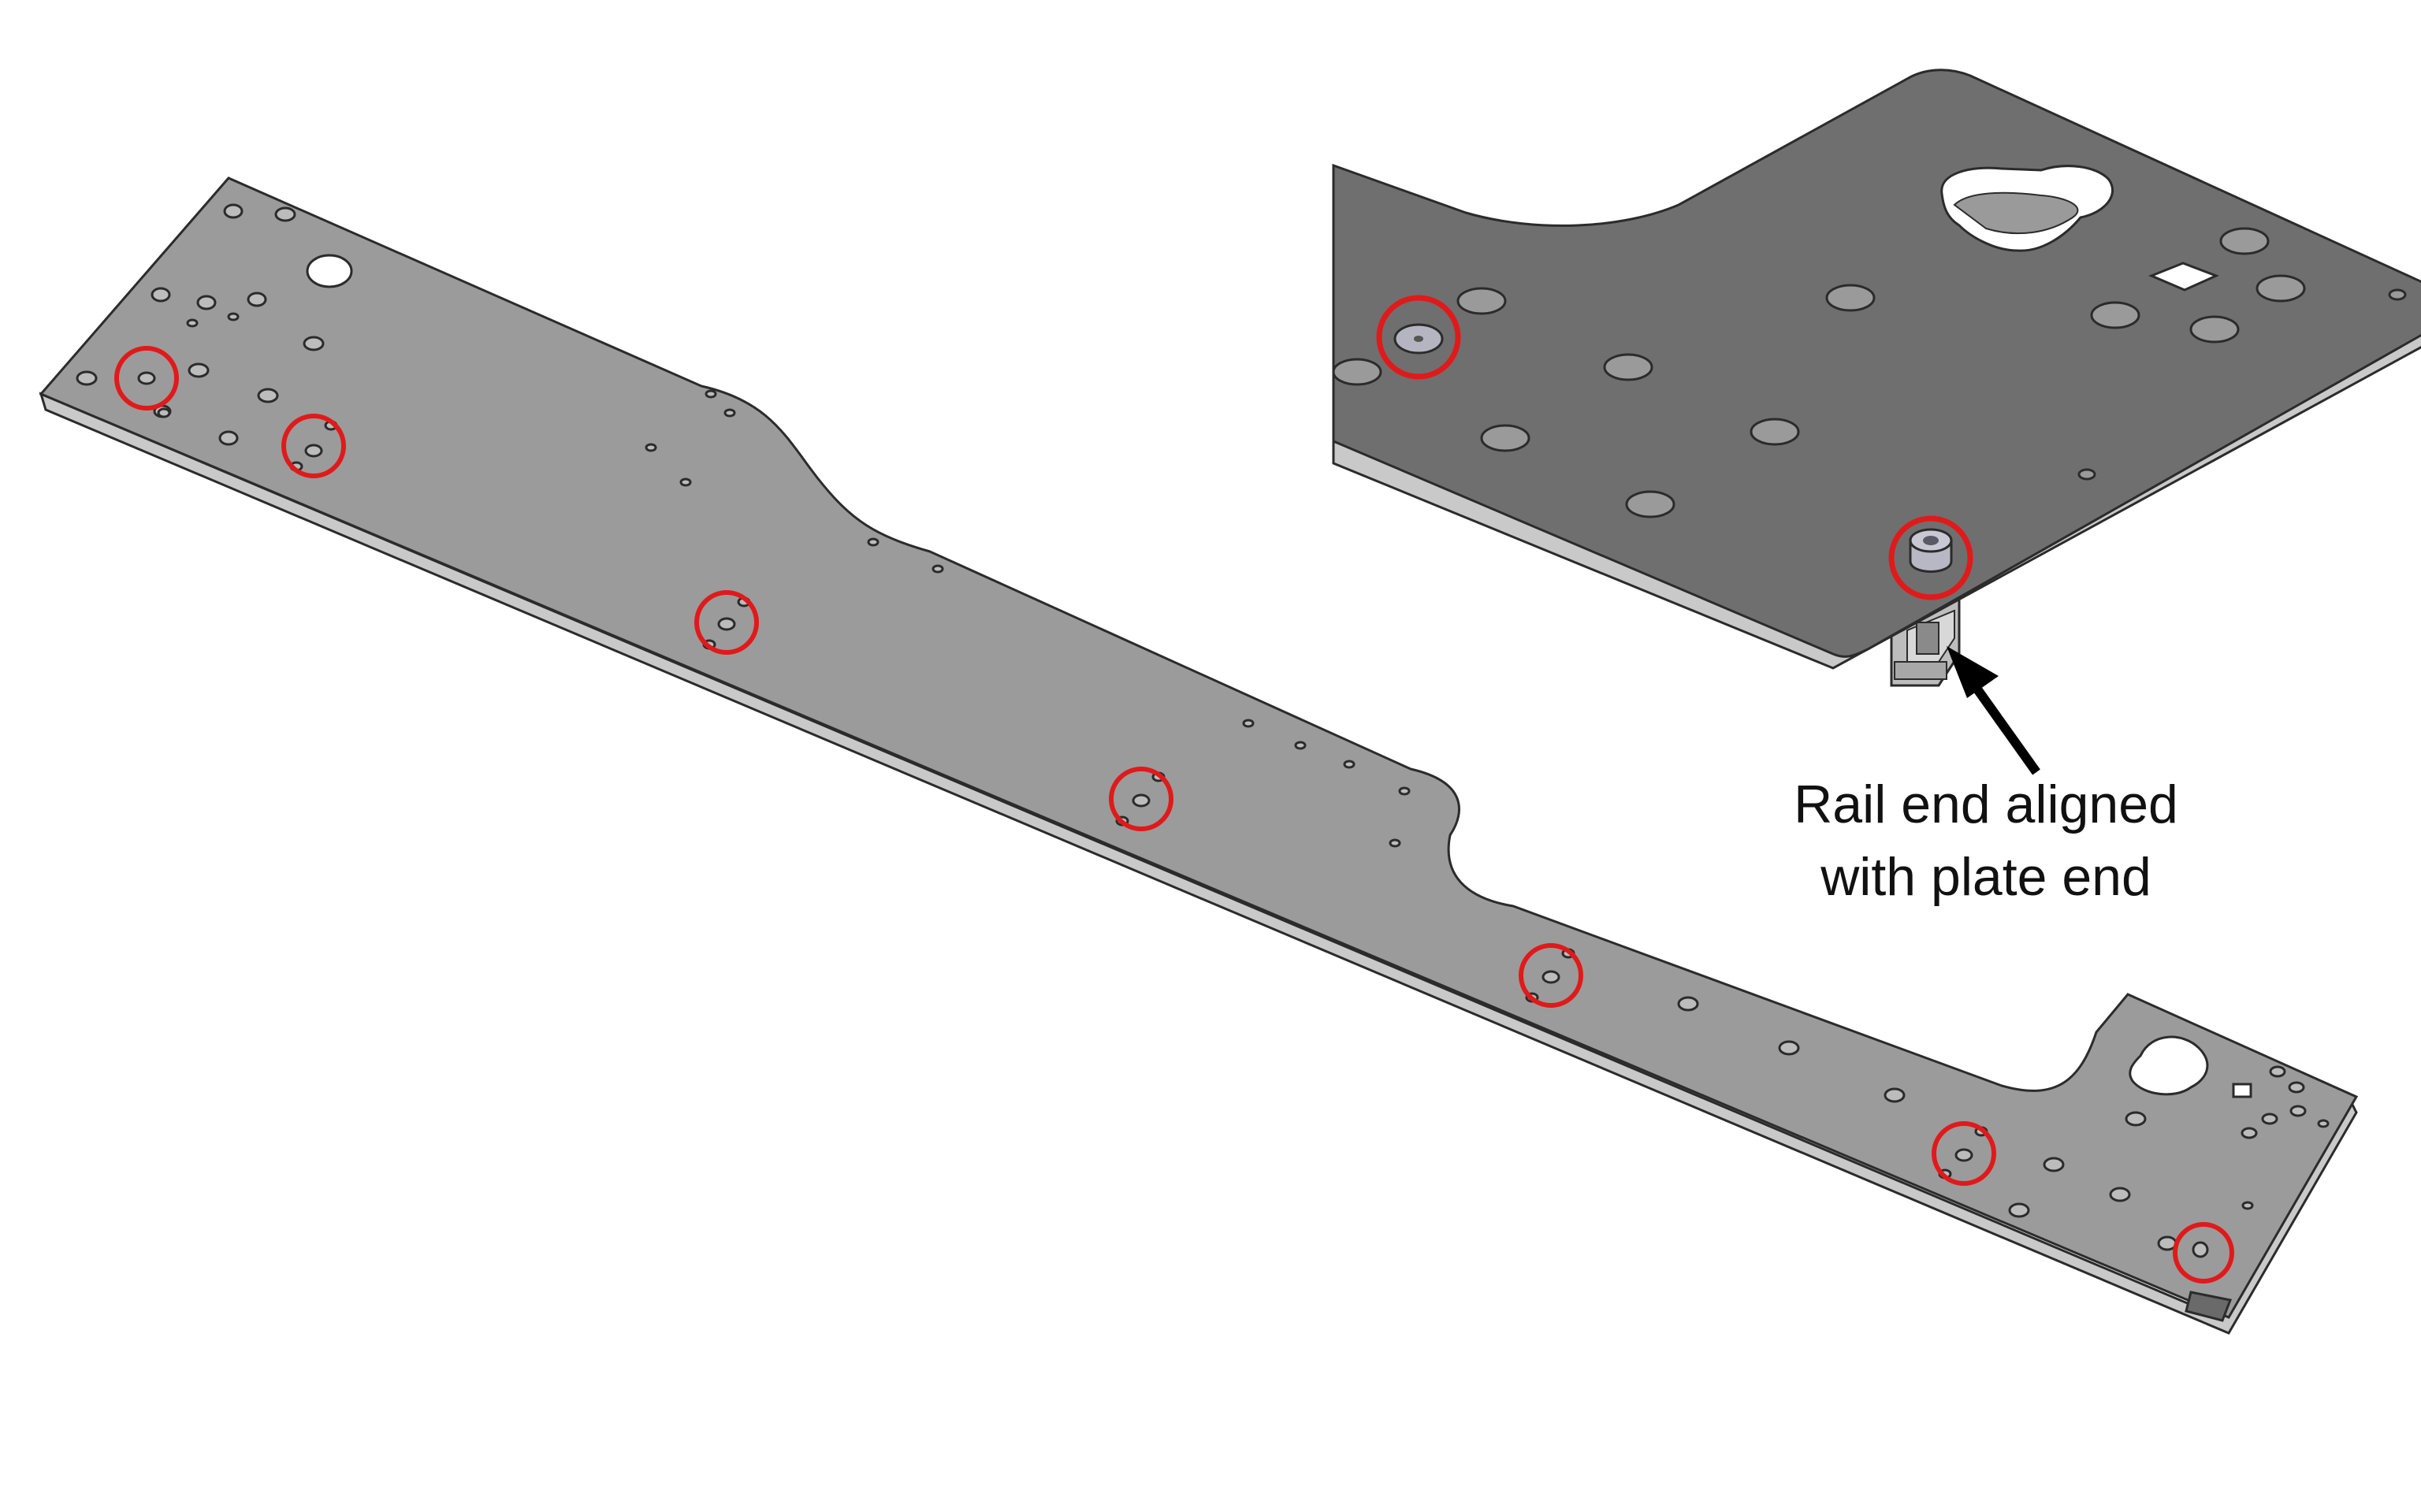 This screenshot has height=1512, width=2421. What do you see at coordinates (1993, 710) in the screenshot?
I see `callout-arrow` at bounding box center [1993, 710].